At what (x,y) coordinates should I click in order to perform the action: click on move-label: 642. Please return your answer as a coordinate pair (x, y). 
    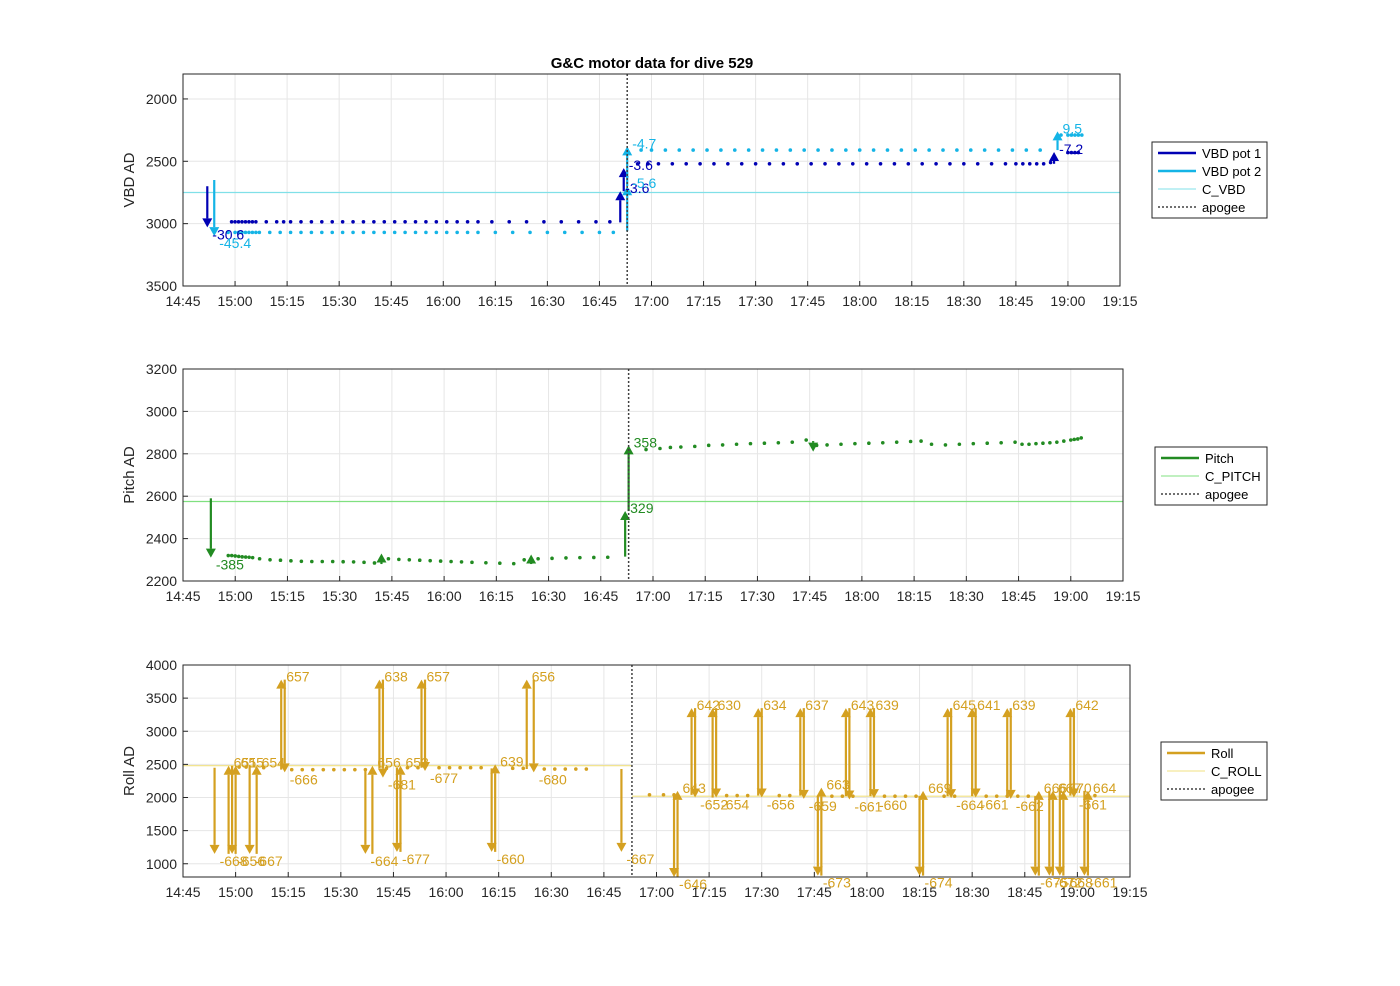
    Looking at the image, I should click on (709, 705).